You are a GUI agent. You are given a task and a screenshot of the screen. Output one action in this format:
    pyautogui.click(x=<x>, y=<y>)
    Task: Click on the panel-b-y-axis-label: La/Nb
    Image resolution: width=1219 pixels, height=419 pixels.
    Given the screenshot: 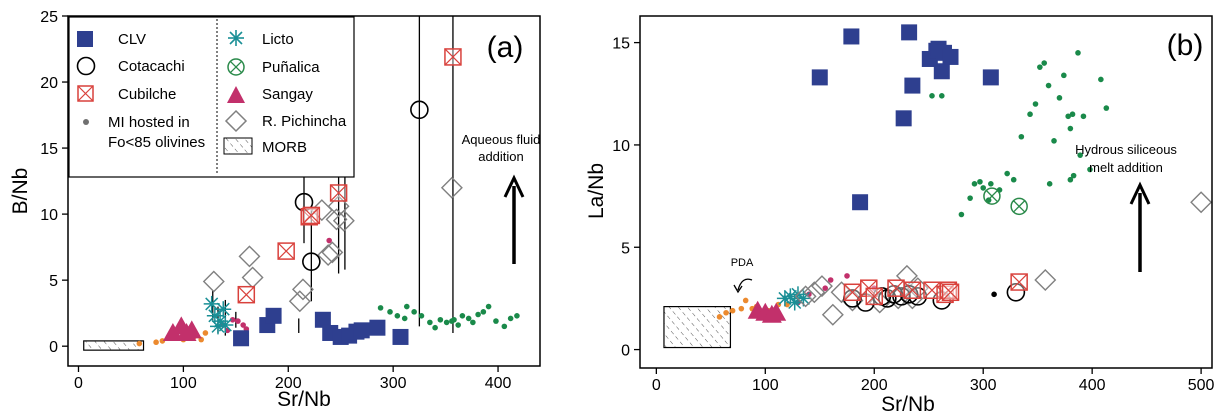 What is the action you would take?
    pyautogui.click(x=596, y=191)
    